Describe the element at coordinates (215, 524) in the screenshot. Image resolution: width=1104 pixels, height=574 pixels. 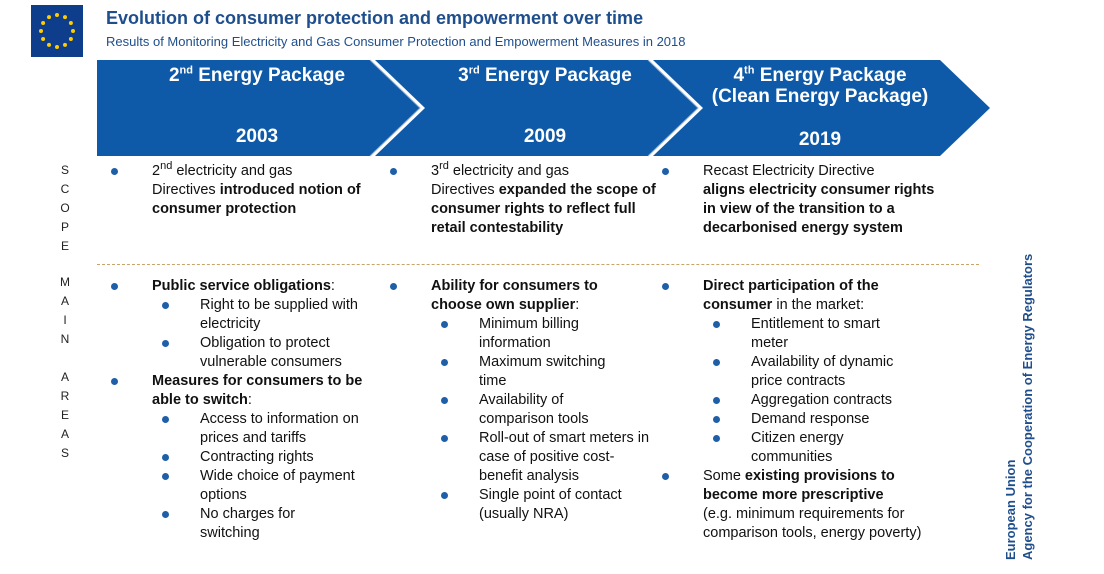
I see `list-item: No charges for switching` at that location.